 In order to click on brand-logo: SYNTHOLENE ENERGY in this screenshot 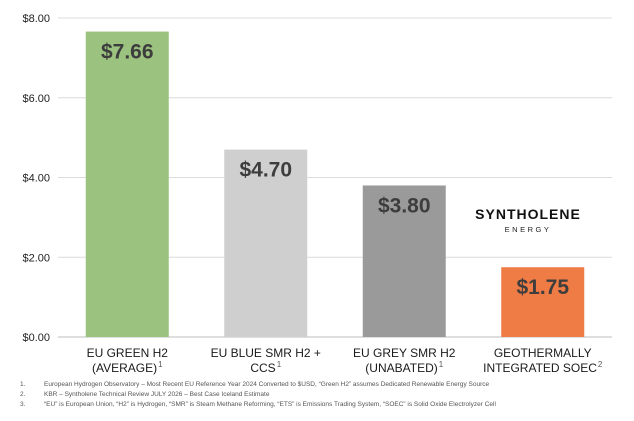, I will do `click(528, 220)`.